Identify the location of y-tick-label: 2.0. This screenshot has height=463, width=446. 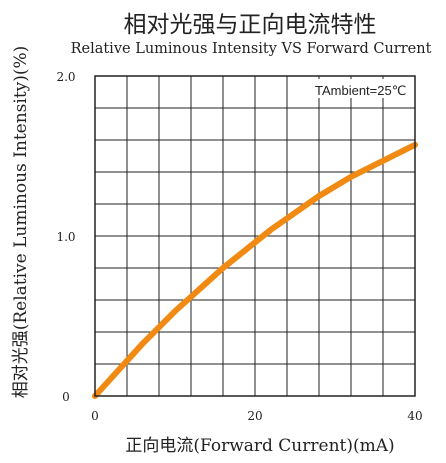
(65, 77).